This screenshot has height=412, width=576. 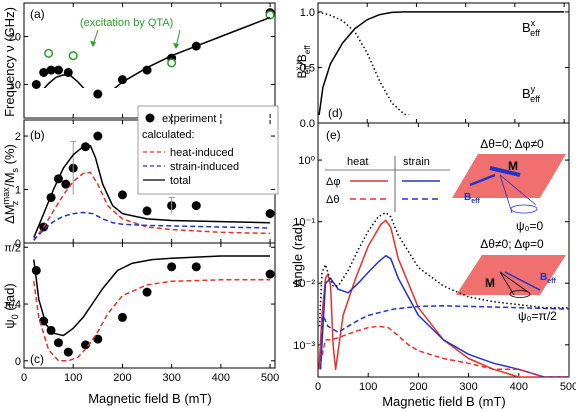 I want to click on legend-strain-label: strain-induced, so click(x=204, y=167).